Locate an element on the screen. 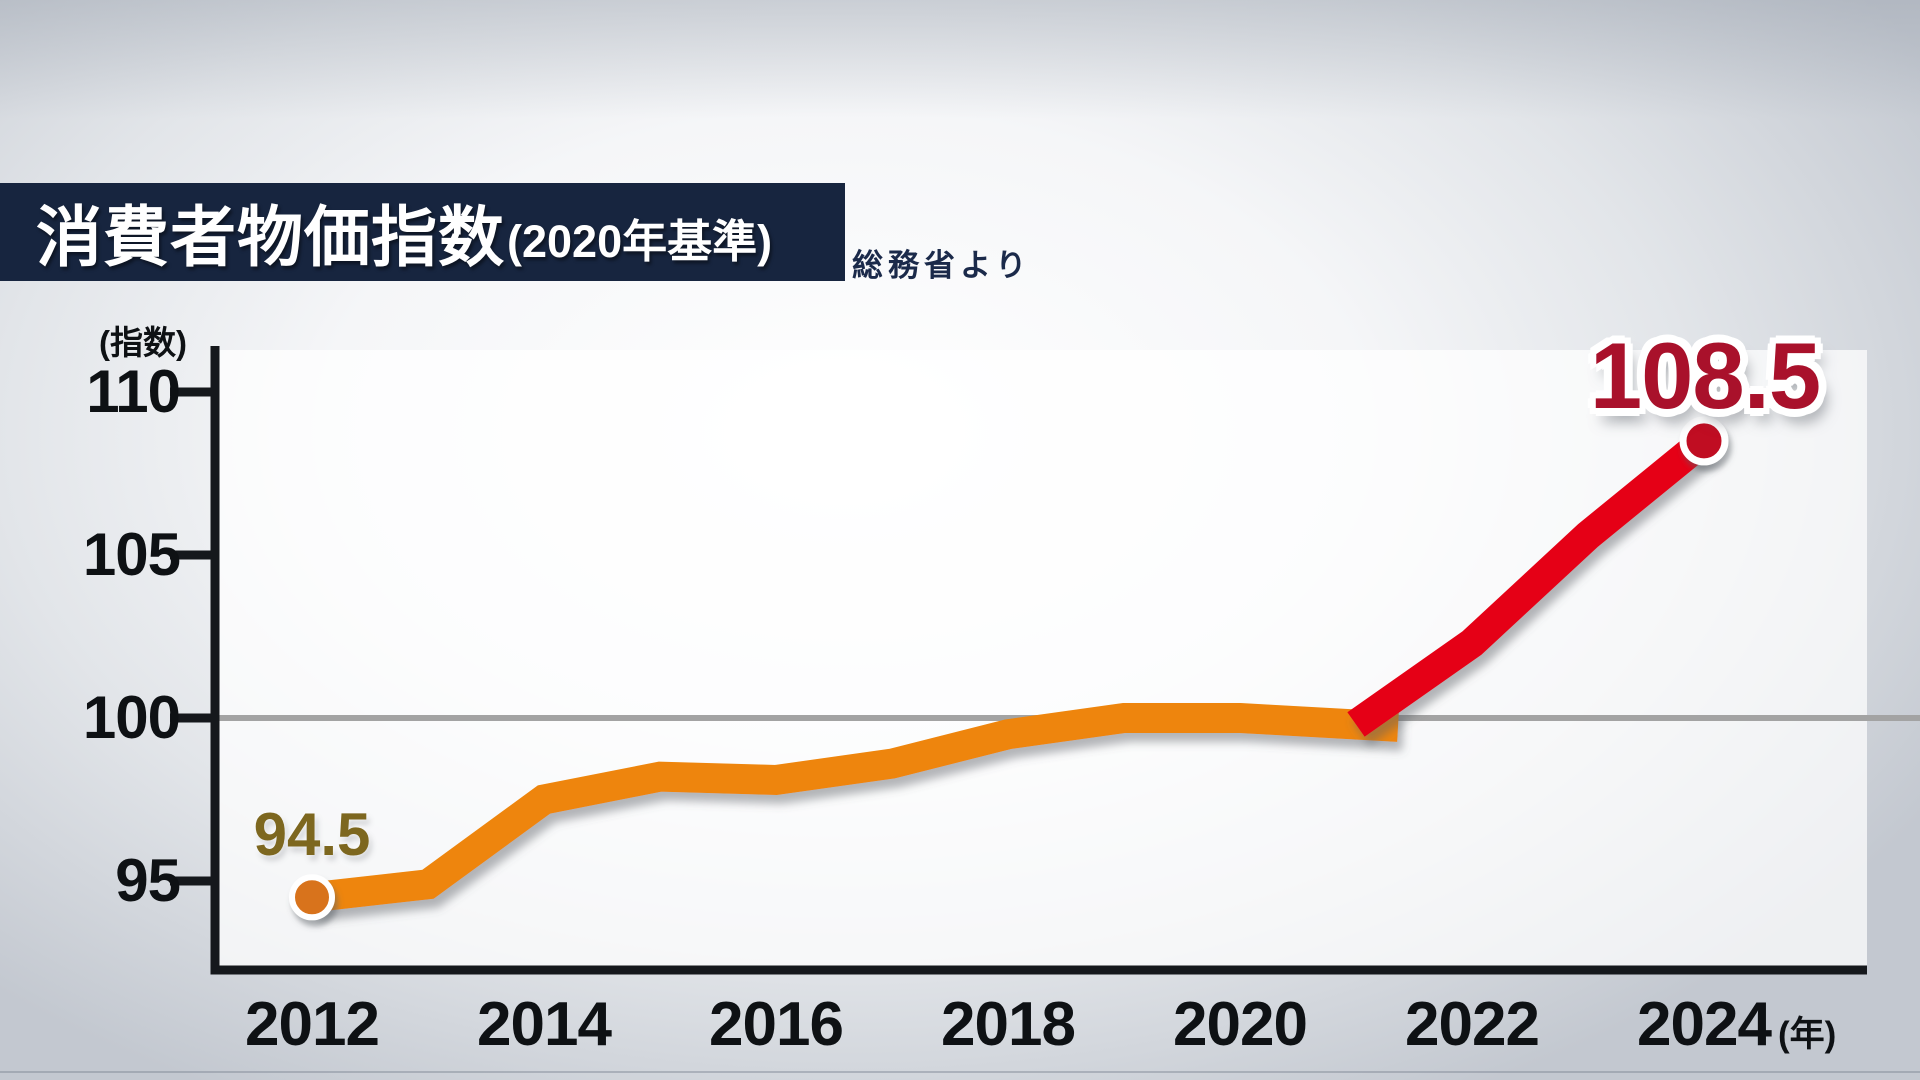 This screenshot has width=1920, height=1080. line-segment-red is located at coordinates (1530, 583).